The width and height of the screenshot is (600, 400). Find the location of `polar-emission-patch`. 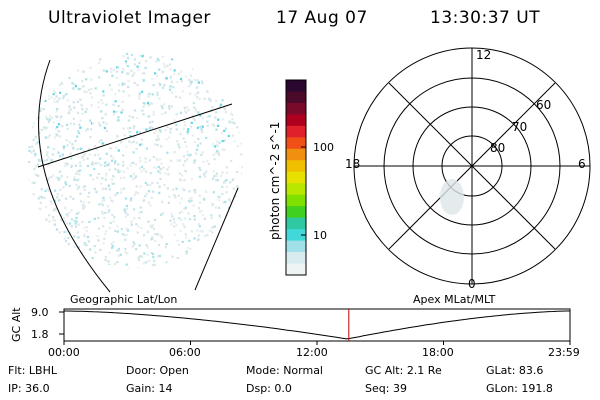

polar-emission-patch is located at coordinates (452, 197).